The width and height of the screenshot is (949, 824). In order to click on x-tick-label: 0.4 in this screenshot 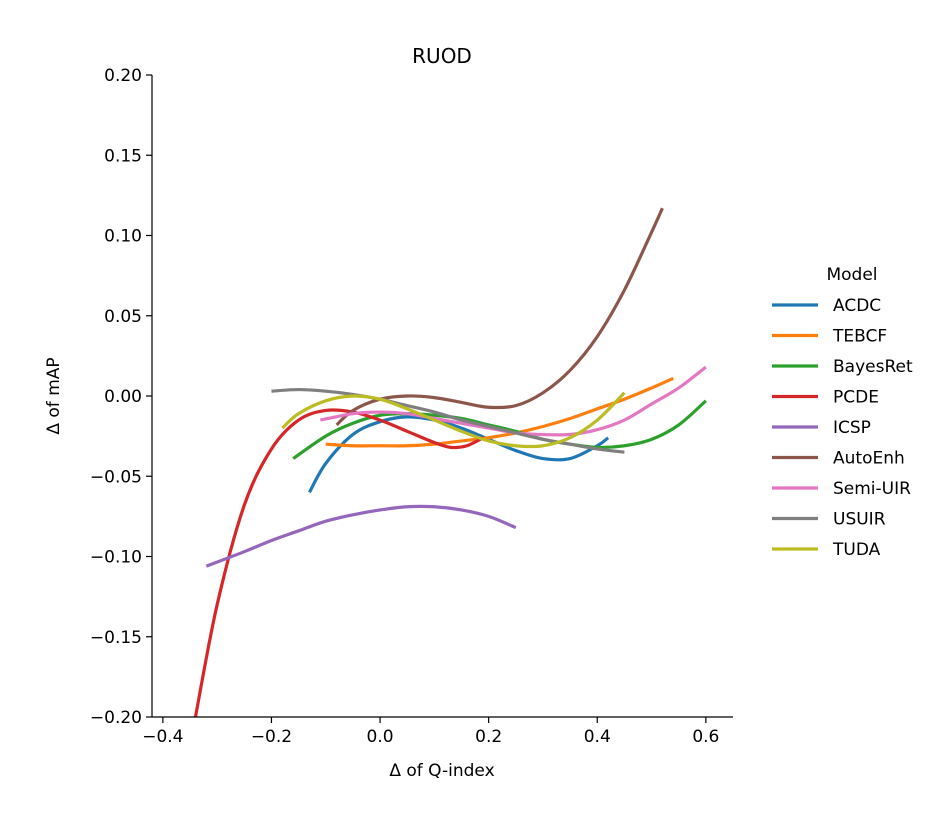, I will do `click(597, 737)`.